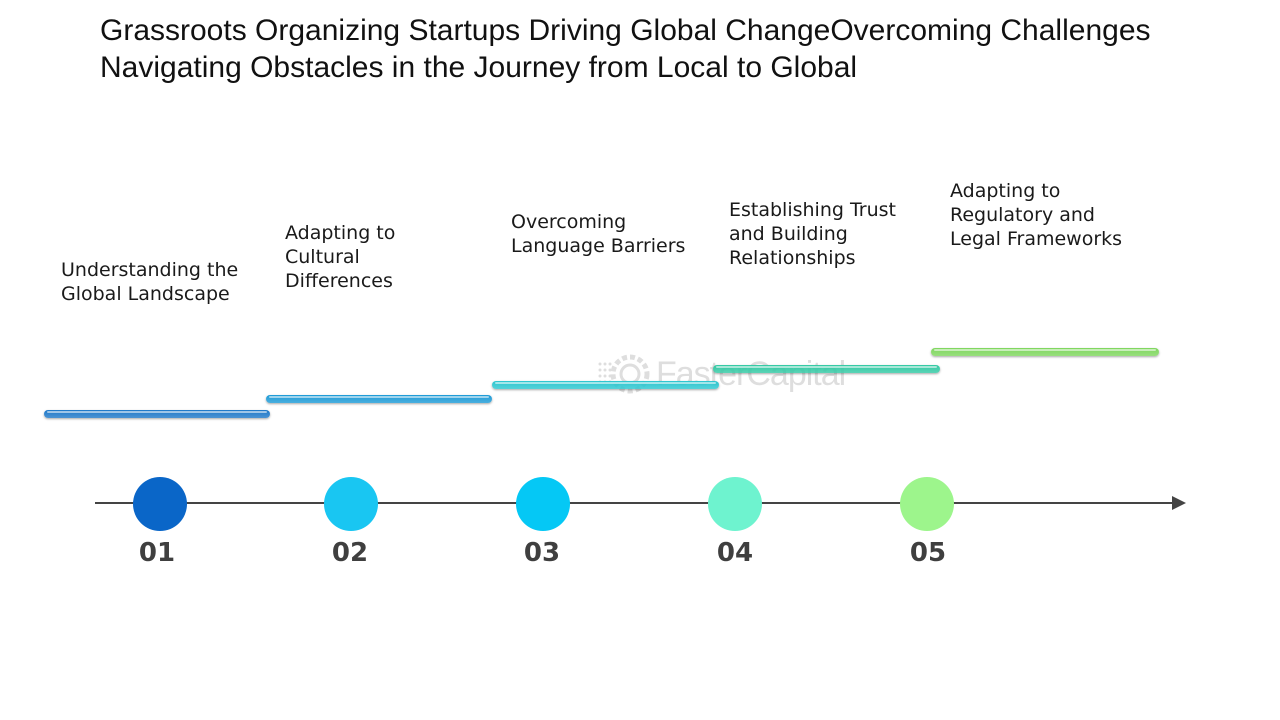 This screenshot has height=720, width=1280. I want to click on step-4-bar, so click(826, 369).